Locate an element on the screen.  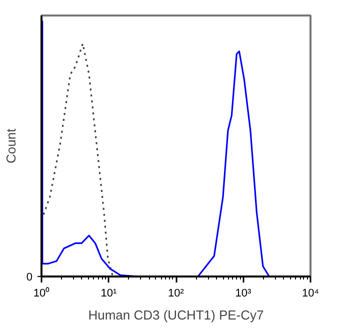
x-tick-label: 10¹ is located at coordinates (109, 294).